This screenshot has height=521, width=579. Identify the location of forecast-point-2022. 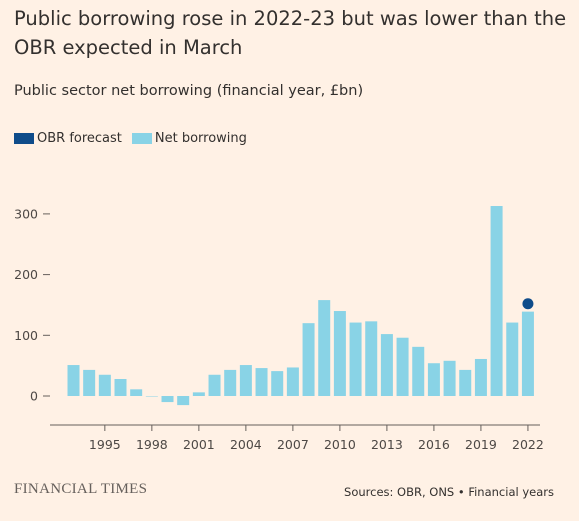
(528, 304).